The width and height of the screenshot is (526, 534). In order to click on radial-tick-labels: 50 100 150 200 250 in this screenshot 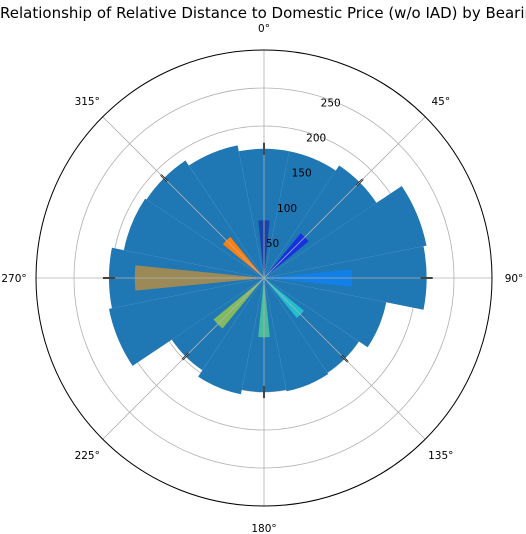, I will do `click(303, 173)`.